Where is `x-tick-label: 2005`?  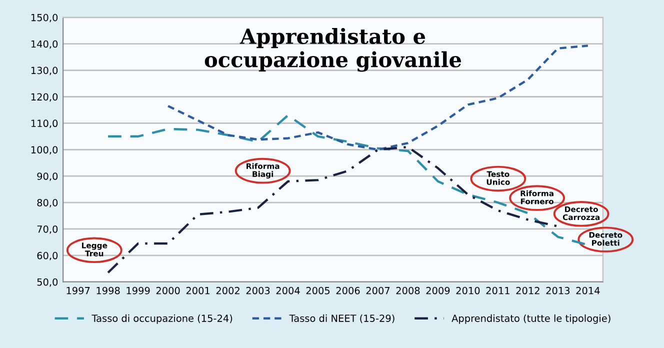 x-tick-label: 2005 is located at coordinates (318, 290).